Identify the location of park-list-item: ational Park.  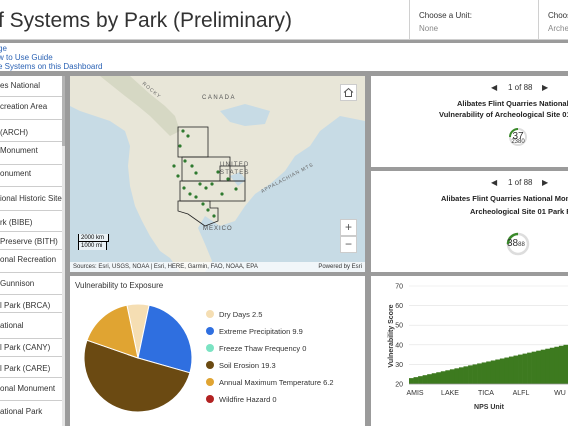
(21, 411).